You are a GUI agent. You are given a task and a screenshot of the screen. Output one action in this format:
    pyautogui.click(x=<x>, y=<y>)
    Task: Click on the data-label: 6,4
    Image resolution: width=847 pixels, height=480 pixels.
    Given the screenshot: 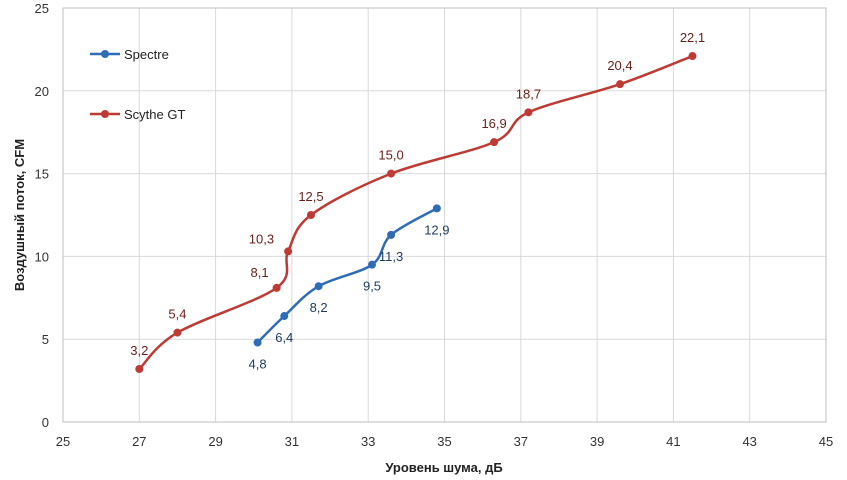 What is the action you would take?
    pyautogui.click(x=284, y=337)
    